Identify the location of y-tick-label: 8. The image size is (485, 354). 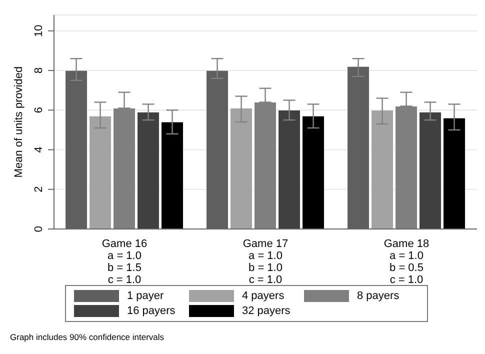
(39, 70).